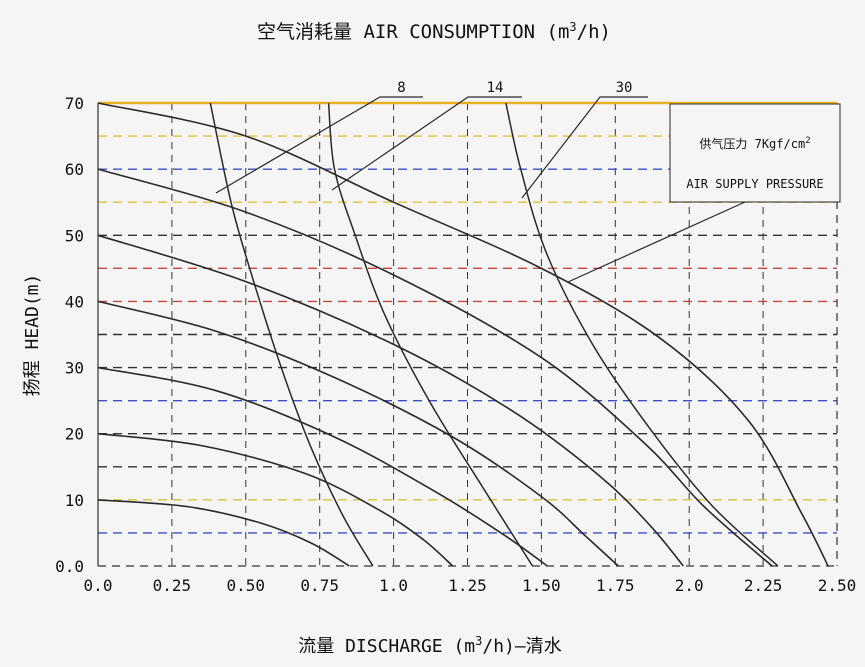  I want to click on x-tick-label: 0.50, so click(246, 585).